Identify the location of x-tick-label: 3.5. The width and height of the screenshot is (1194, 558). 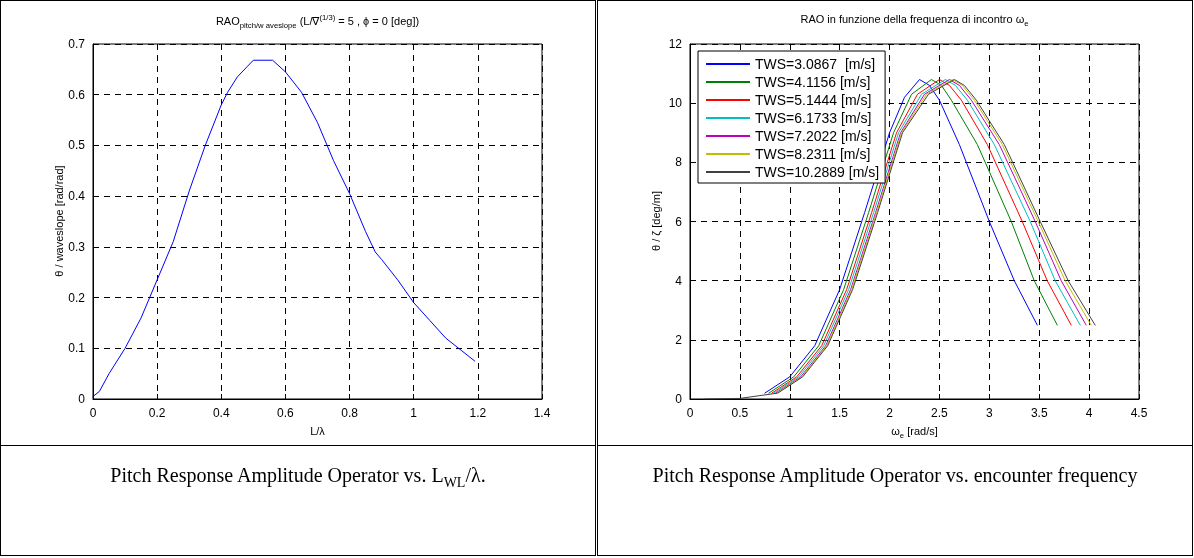
(1039, 413).